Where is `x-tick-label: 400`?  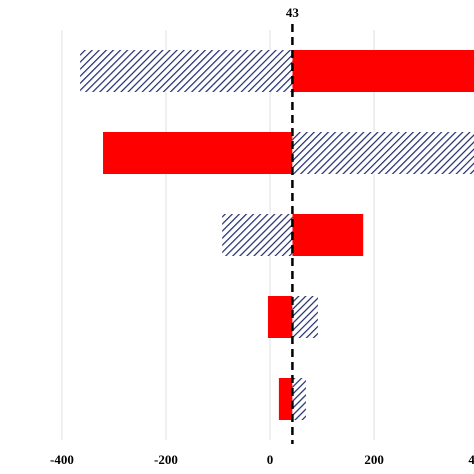 x-tick-label: 400 is located at coordinates (471, 459).